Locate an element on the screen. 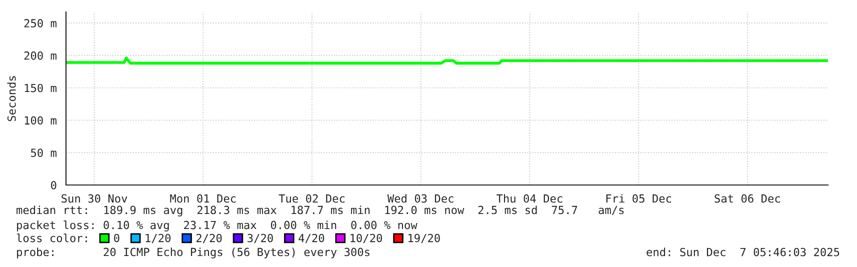 Image resolution: width=857 pixels, height=267 pixels. text: packet loss: 0.10 % avg 23.17 % max 0.00 % min 0.00 % now is located at coordinates (217, 226).